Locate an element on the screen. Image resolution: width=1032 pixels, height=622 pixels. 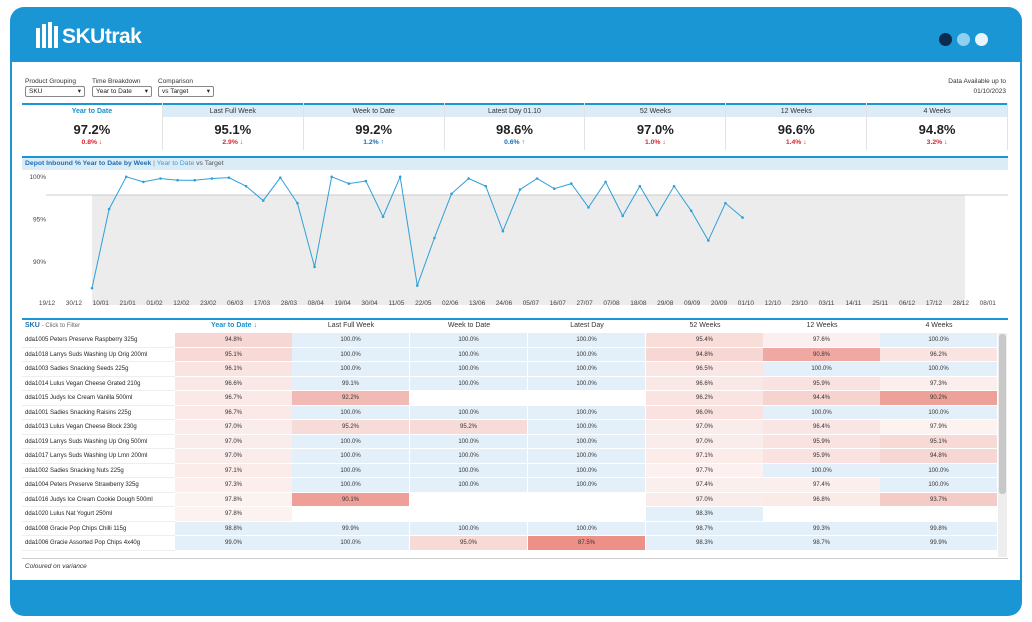
kpi-value: 97.0% is located at coordinates (655, 129).